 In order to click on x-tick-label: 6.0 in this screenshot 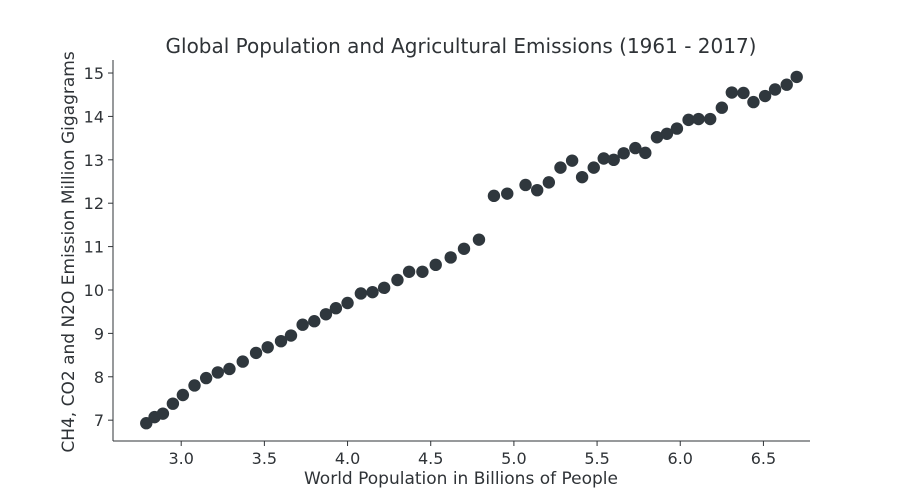, I will do `click(680, 458)`.